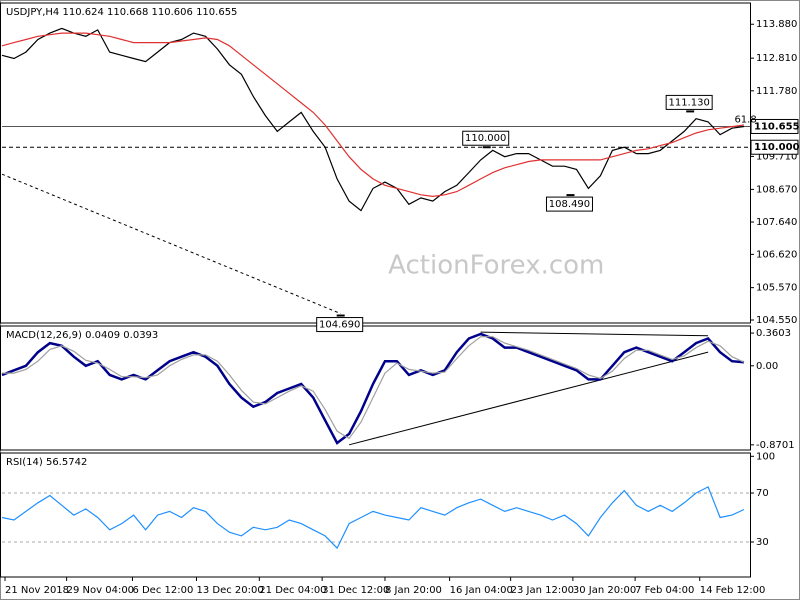 The height and width of the screenshot is (604, 800). What do you see at coordinates (776, 288) in the screenshot?
I see `y-tick-label: 105.570` at bounding box center [776, 288].